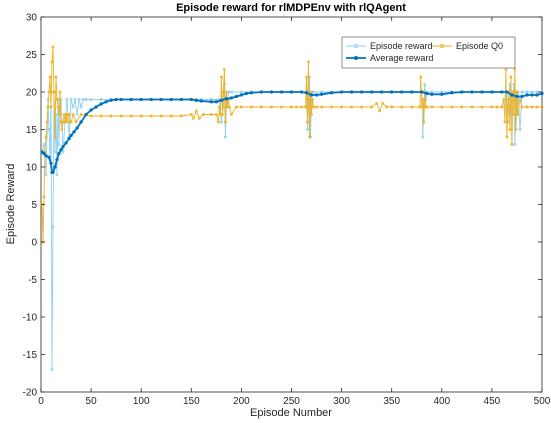 The image size is (551, 423). Describe the element at coordinates (341, 401) in the screenshot. I see `x-tick-label: 300` at that location.